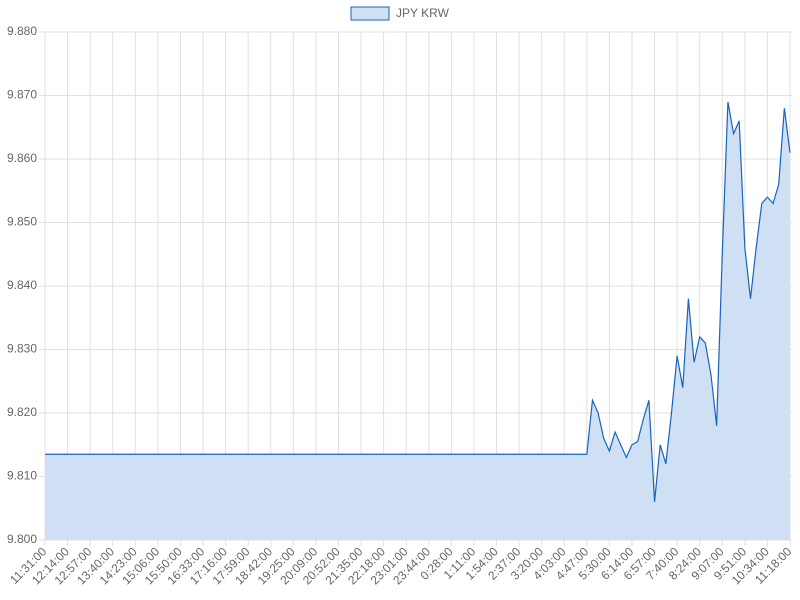  What do you see at coordinates (22, 285) in the screenshot?
I see `y-tick-label: 9.840` at bounding box center [22, 285].